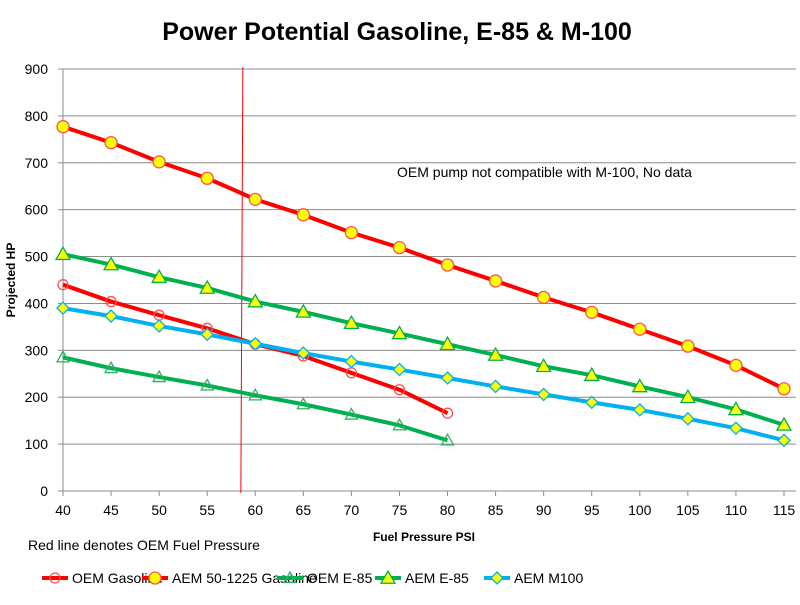 The image size is (800, 605). What do you see at coordinates (207, 510) in the screenshot?
I see `x-tick-label: 55` at bounding box center [207, 510].